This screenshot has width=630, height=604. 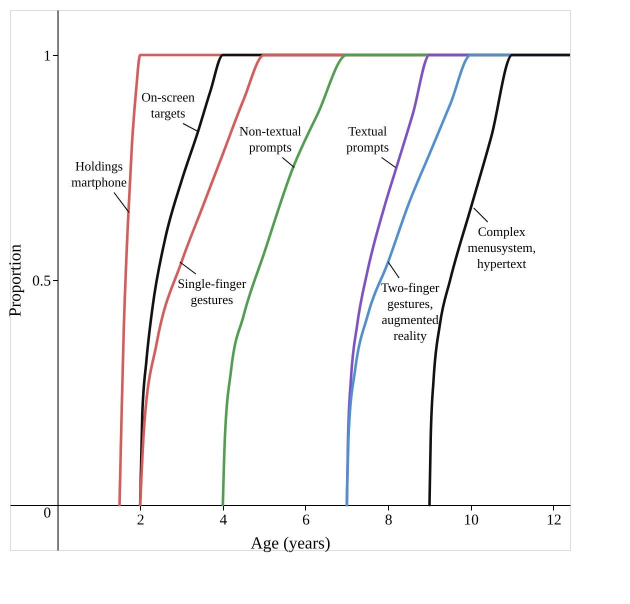 What do you see at coordinates (306, 520) in the screenshot?
I see `x-tick-label: 6` at bounding box center [306, 520].